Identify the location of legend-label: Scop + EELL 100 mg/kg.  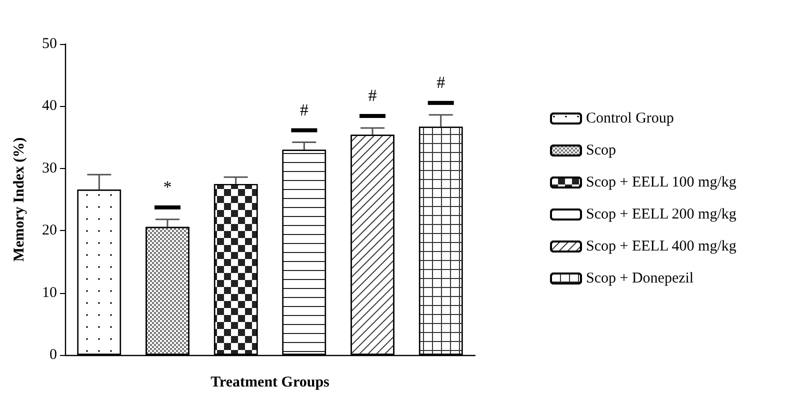
(661, 182).